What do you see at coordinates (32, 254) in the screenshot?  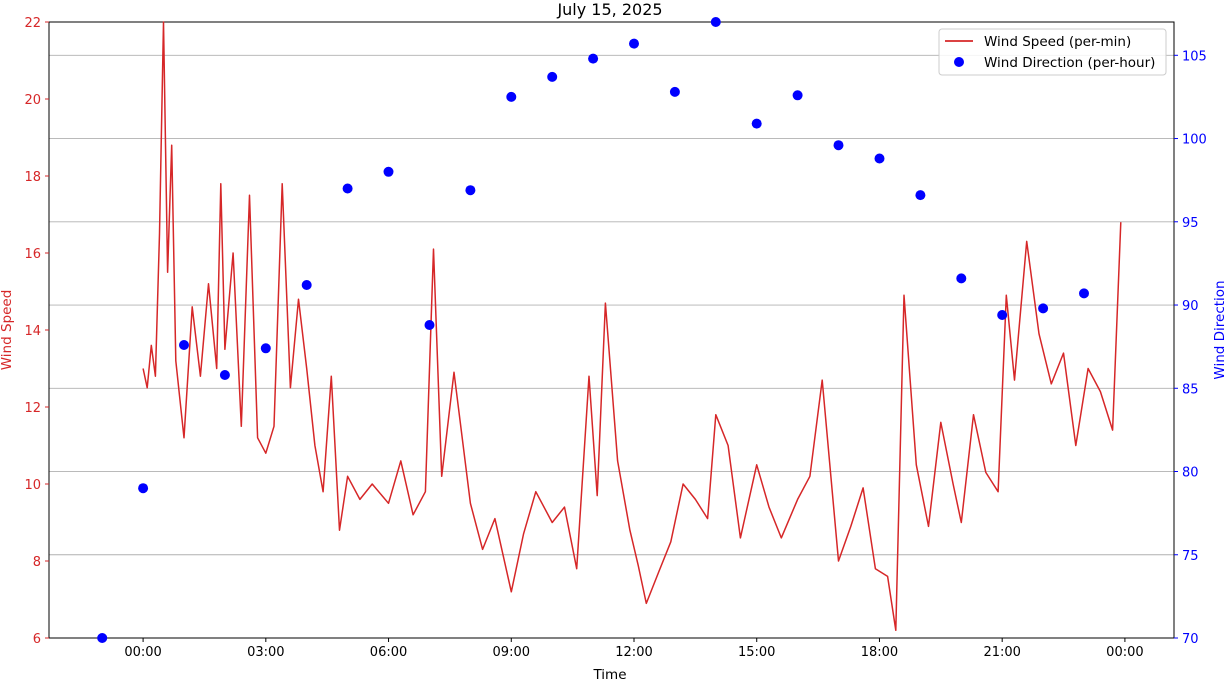 I see `y-left-tick-label: 16` at bounding box center [32, 254].